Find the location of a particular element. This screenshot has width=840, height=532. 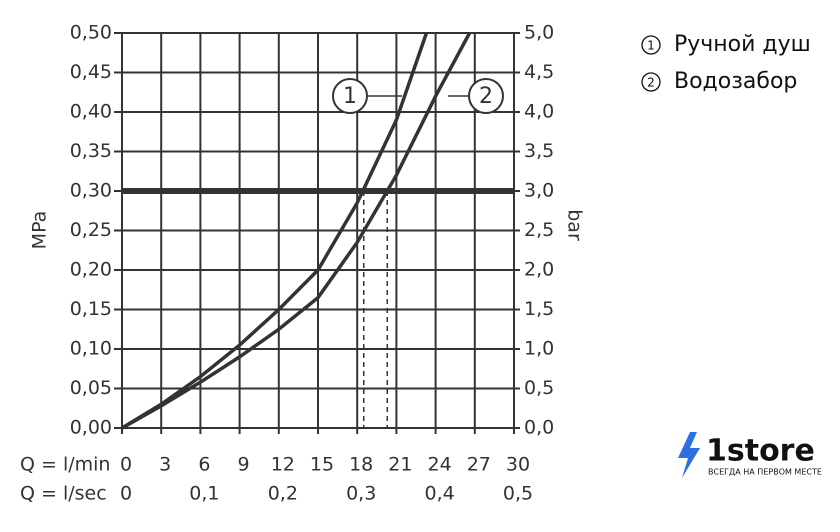

legend-marker: 1 is located at coordinates (651, 46).